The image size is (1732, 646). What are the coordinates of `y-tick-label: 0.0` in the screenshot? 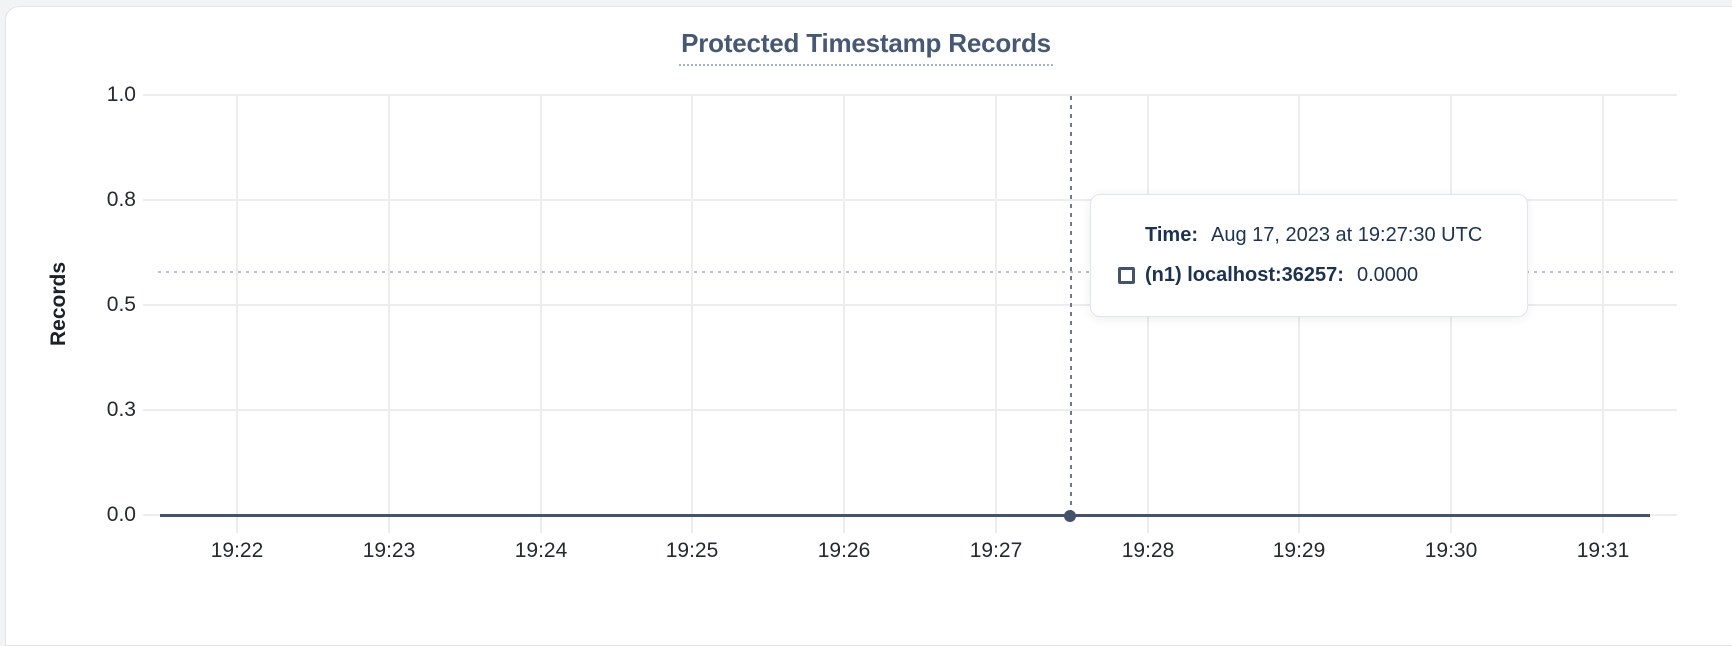 It's located at (121, 514).